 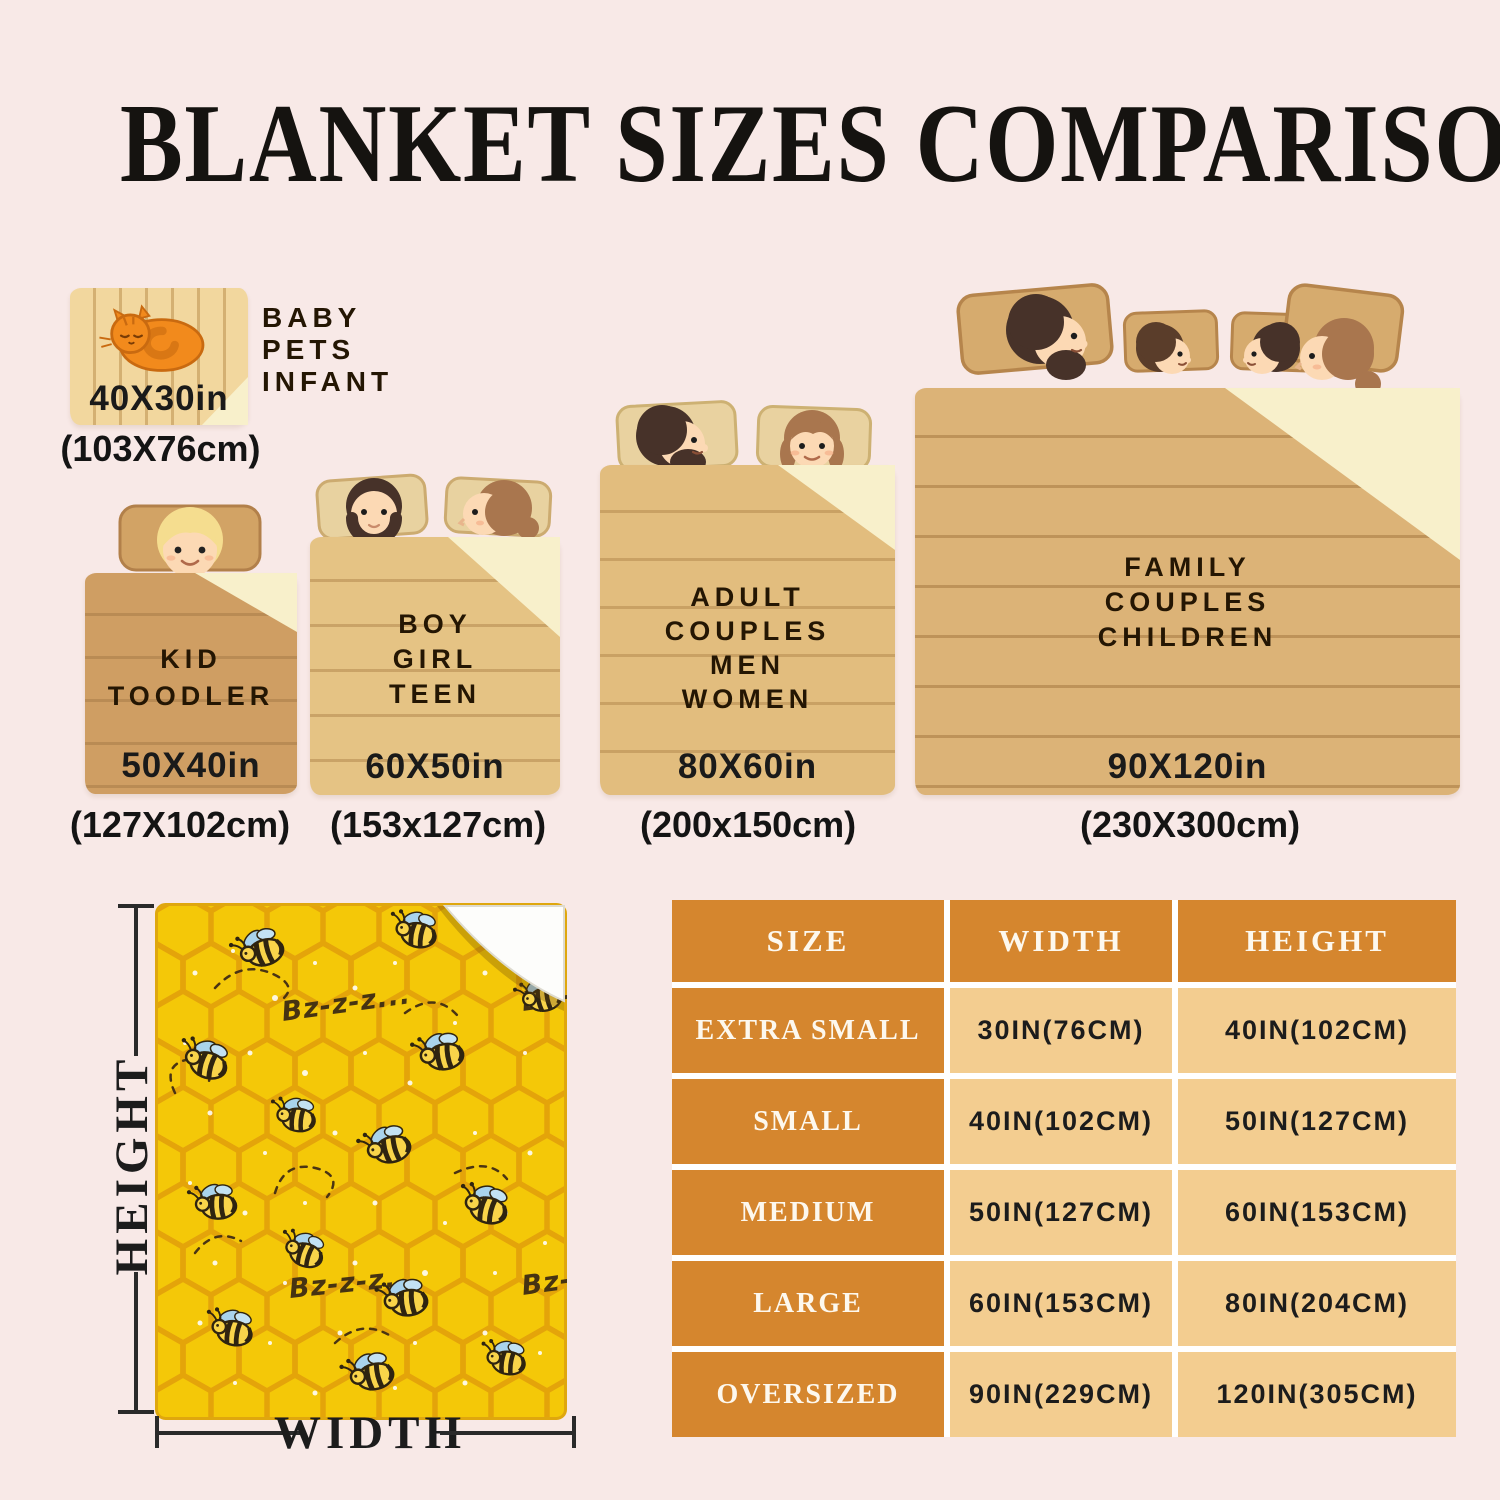 I want to click on table-row-label: LARGE, so click(x=808, y=1303).